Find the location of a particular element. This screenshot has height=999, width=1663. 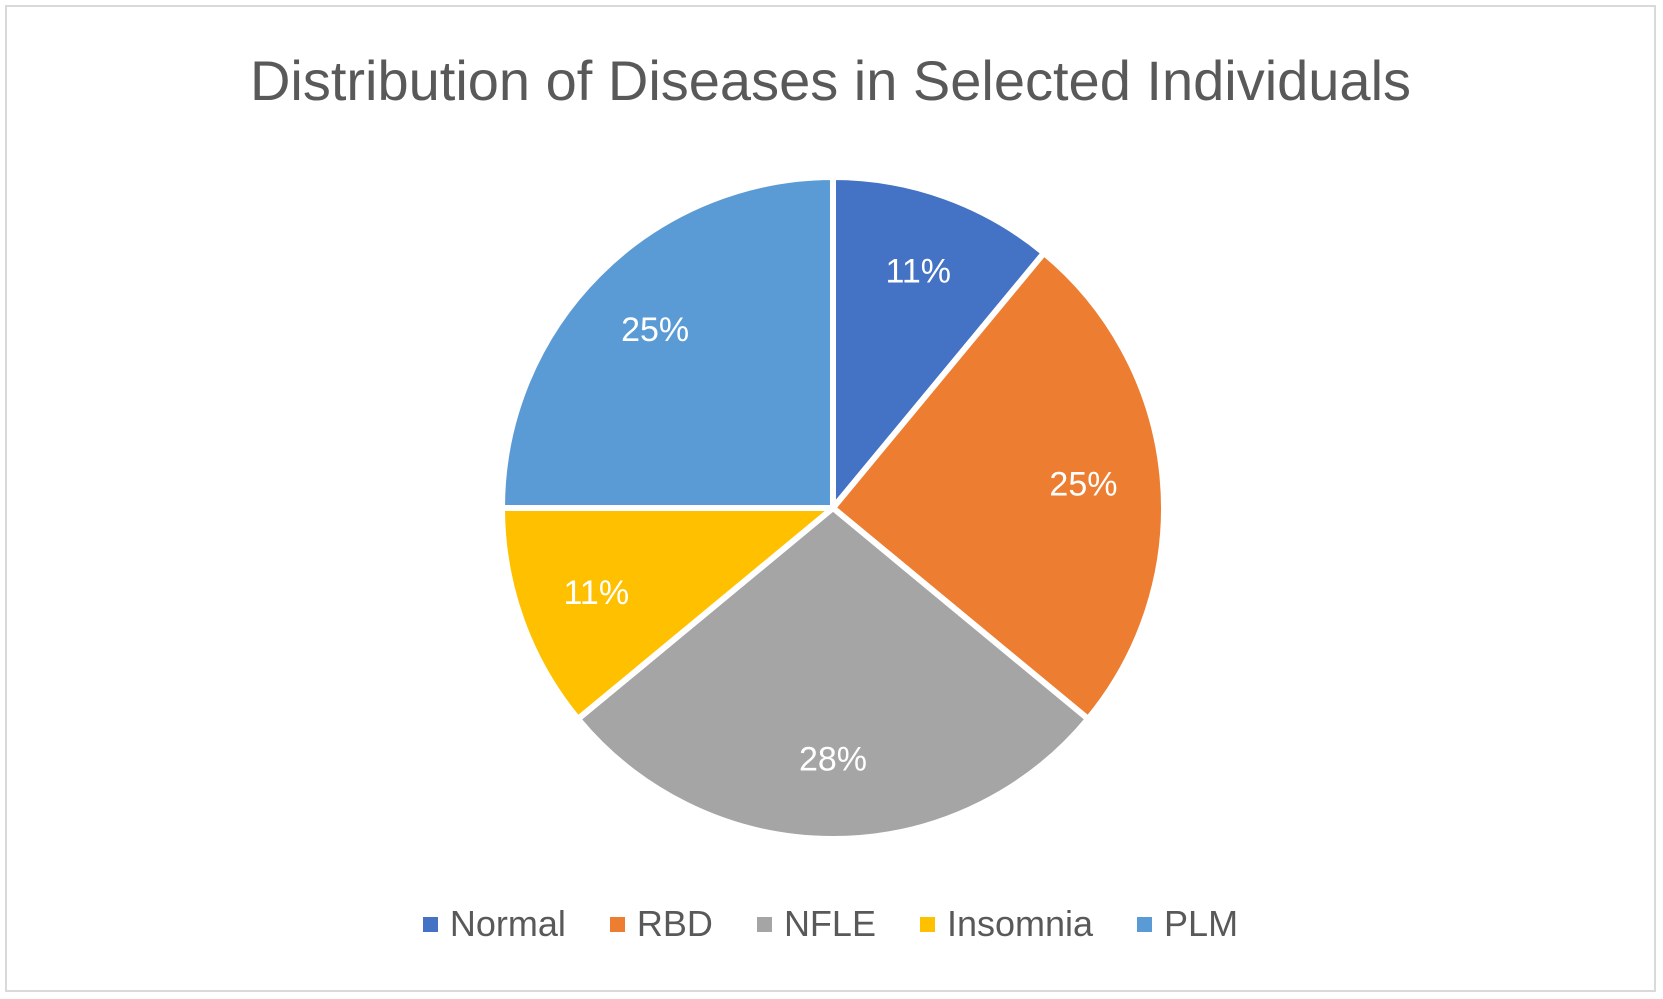

legend-item-plm: PLM is located at coordinates (1187, 924).